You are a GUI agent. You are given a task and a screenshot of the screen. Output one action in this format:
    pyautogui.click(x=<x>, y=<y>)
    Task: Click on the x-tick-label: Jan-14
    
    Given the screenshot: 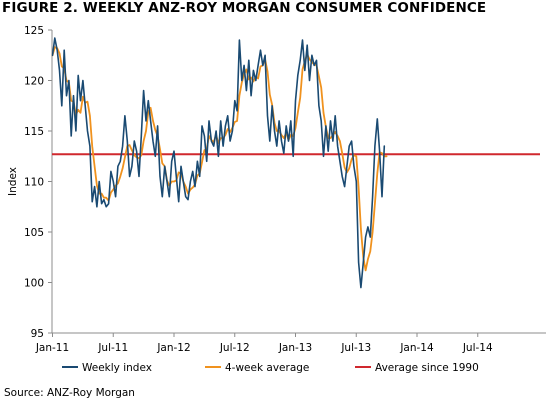 What is the action you would take?
    pyautogui.click(x=416, y=348)
    